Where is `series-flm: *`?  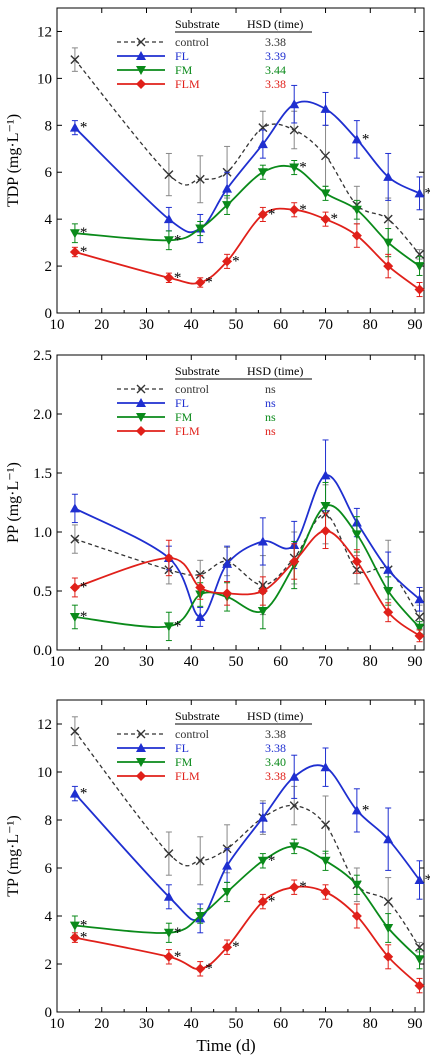
series-flm: * is located at coordinates (247, 577).